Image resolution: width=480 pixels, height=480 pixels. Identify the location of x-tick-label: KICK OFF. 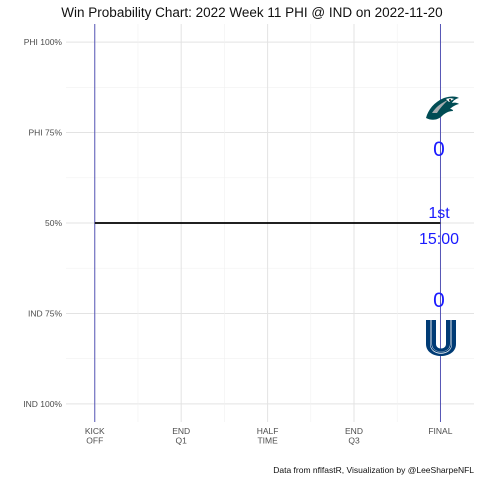
(95, 436).